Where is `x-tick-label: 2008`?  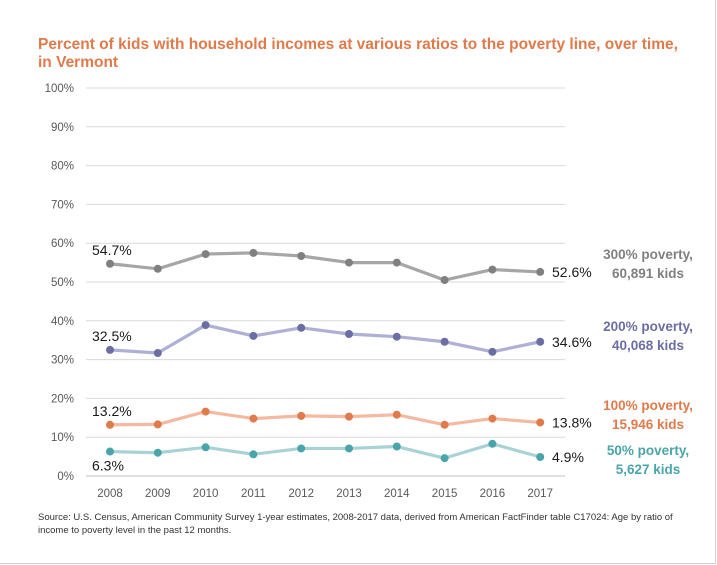 x-tick-label: 2008 is located at coordinates (110, 494).